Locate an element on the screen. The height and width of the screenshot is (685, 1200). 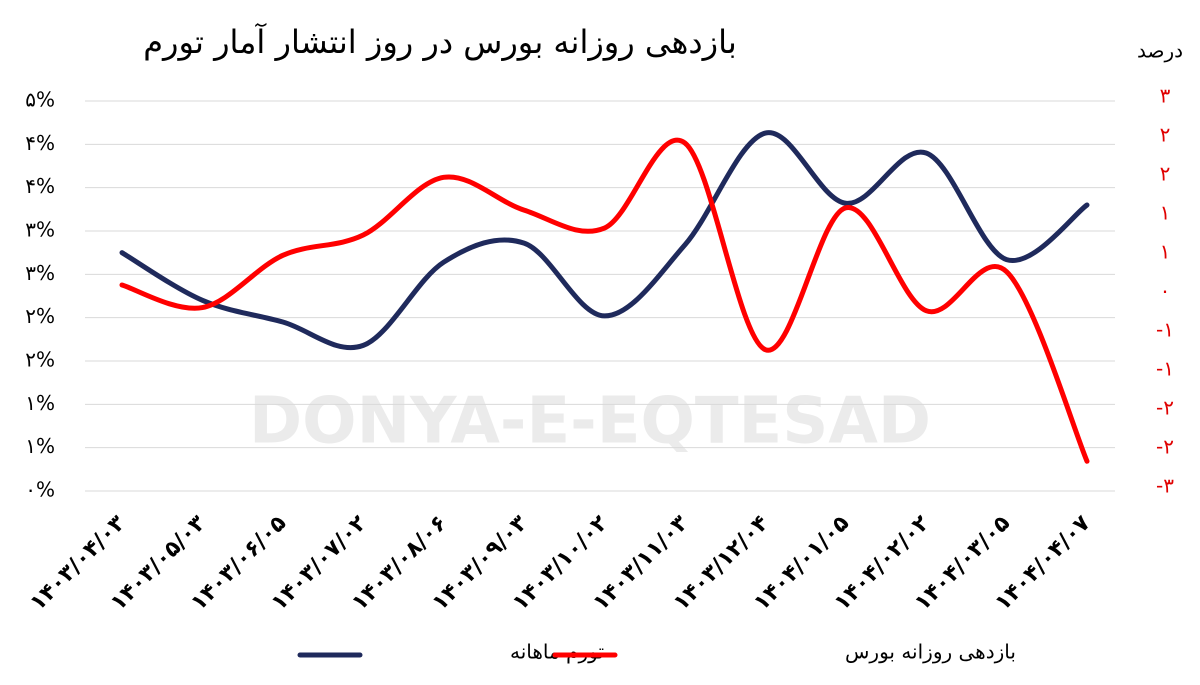
y2-tick-label: ۳ is located at coordinates (1165, 96).